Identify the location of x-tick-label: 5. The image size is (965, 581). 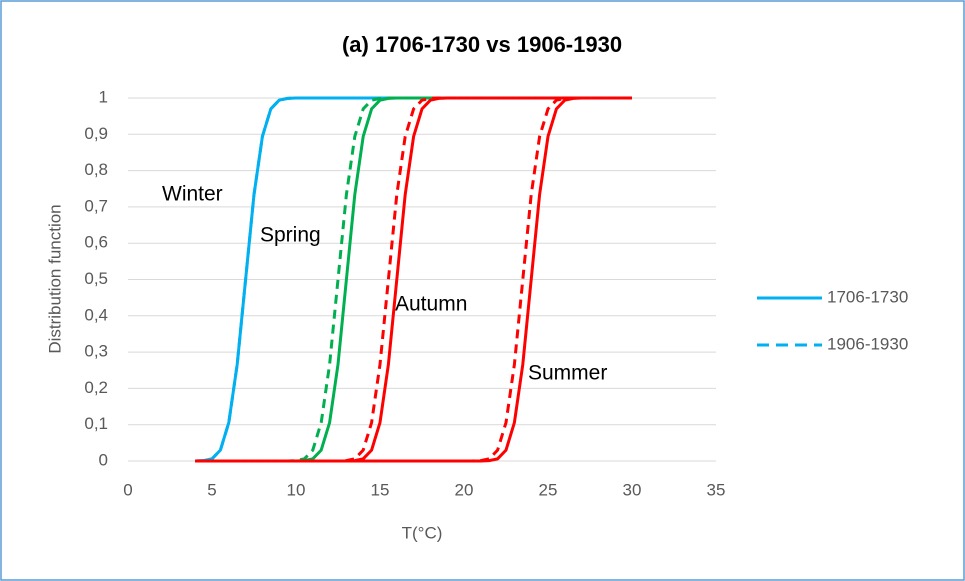
(211, 489).